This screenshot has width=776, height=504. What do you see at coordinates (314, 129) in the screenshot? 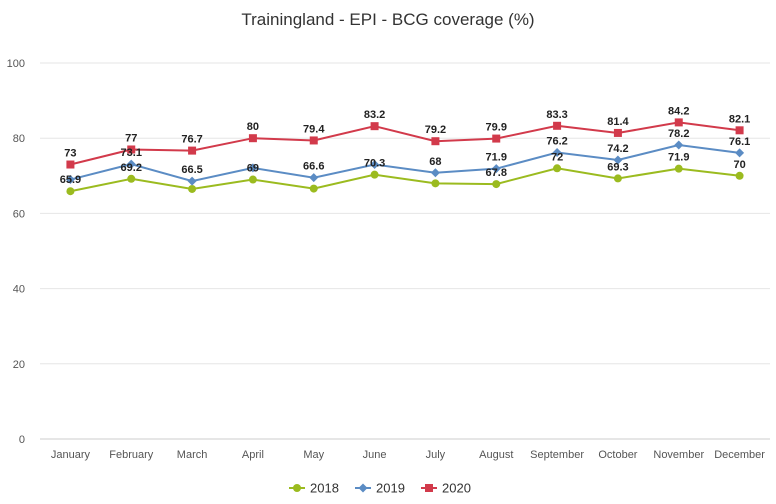
I see `data-label: 79.4` at bounding box center [314, 129].